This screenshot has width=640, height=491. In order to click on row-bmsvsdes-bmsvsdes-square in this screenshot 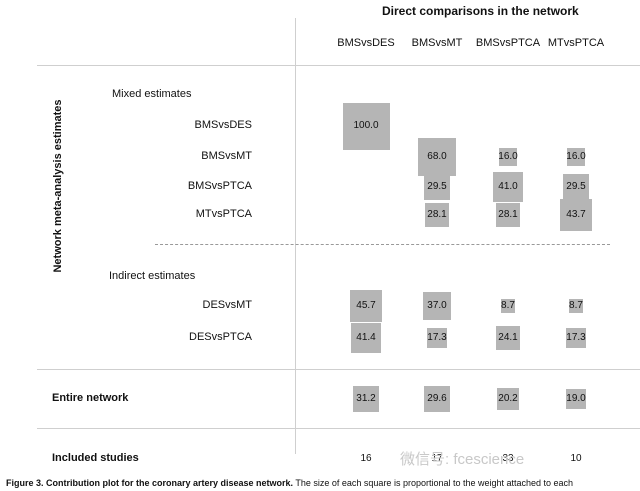, I will do `click(366, 126)`.